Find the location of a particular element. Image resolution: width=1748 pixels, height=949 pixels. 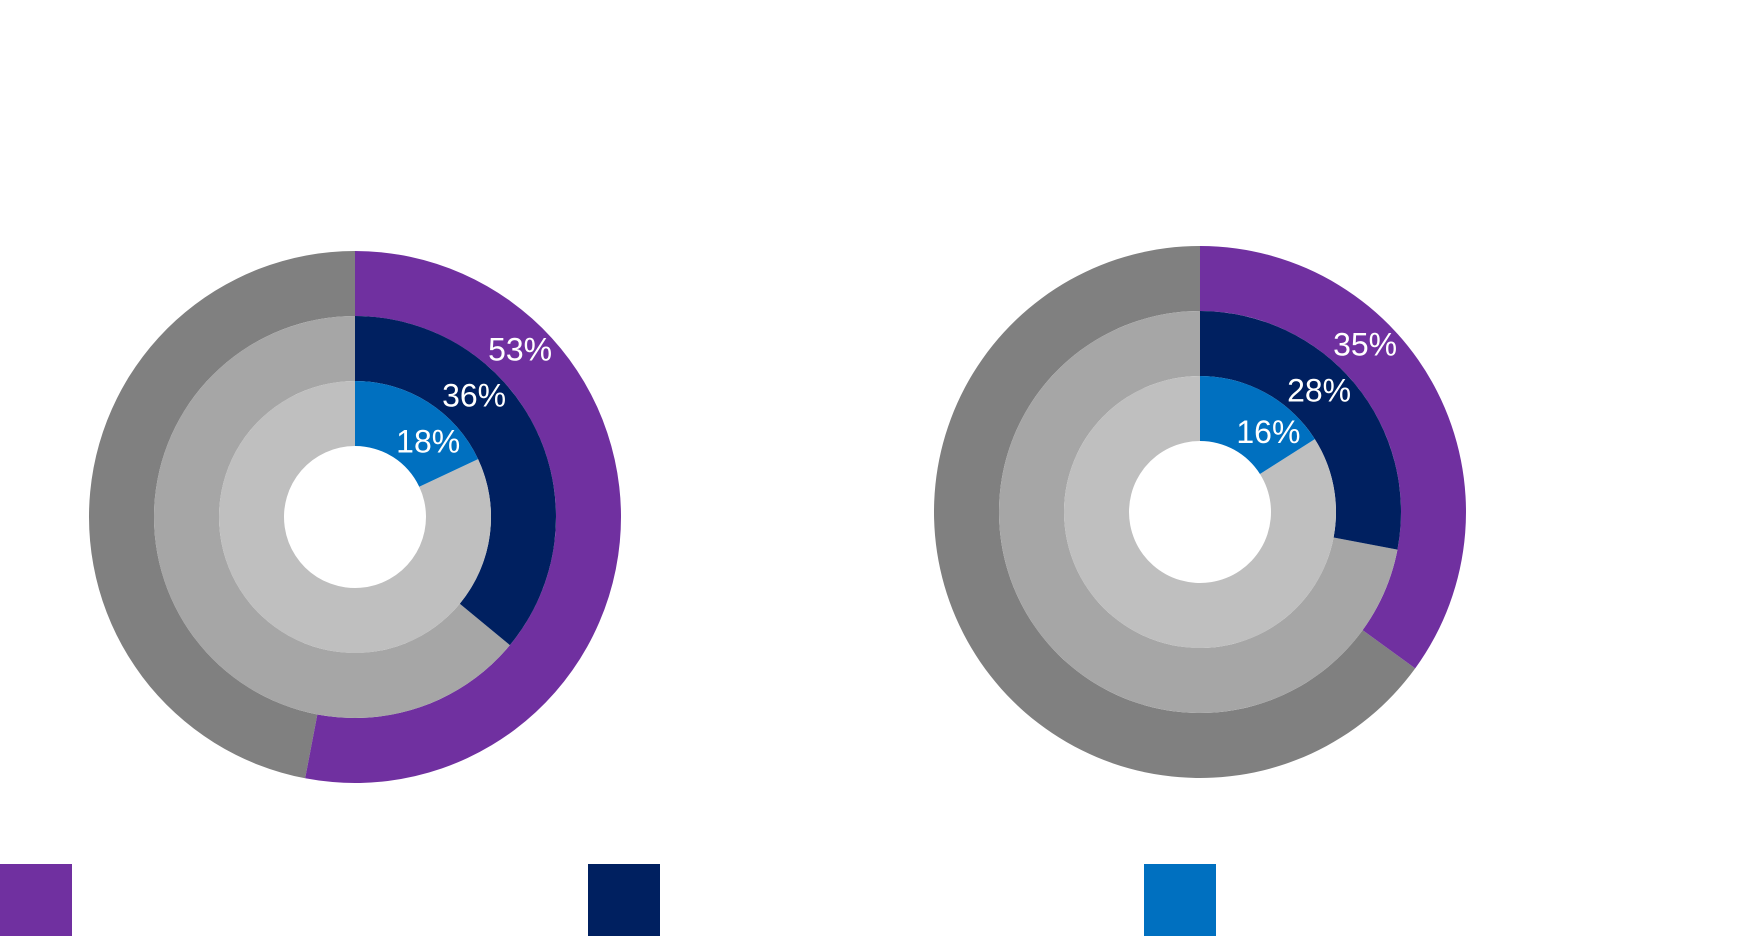

outer-ring-value-label: 35% is located at coordinates (1365, 344).